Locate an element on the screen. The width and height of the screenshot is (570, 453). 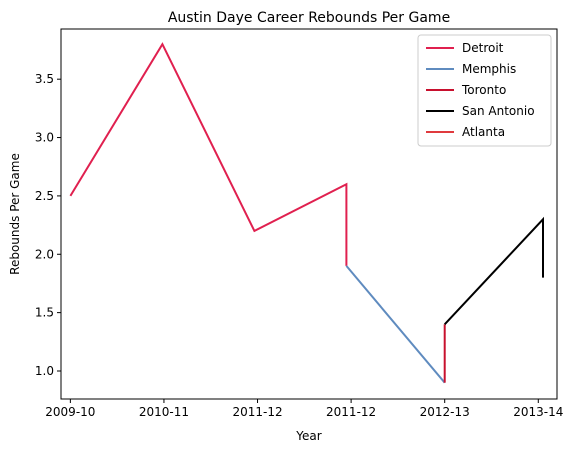
y-tick-label: 3.0 is located at coordinates (44, 138).